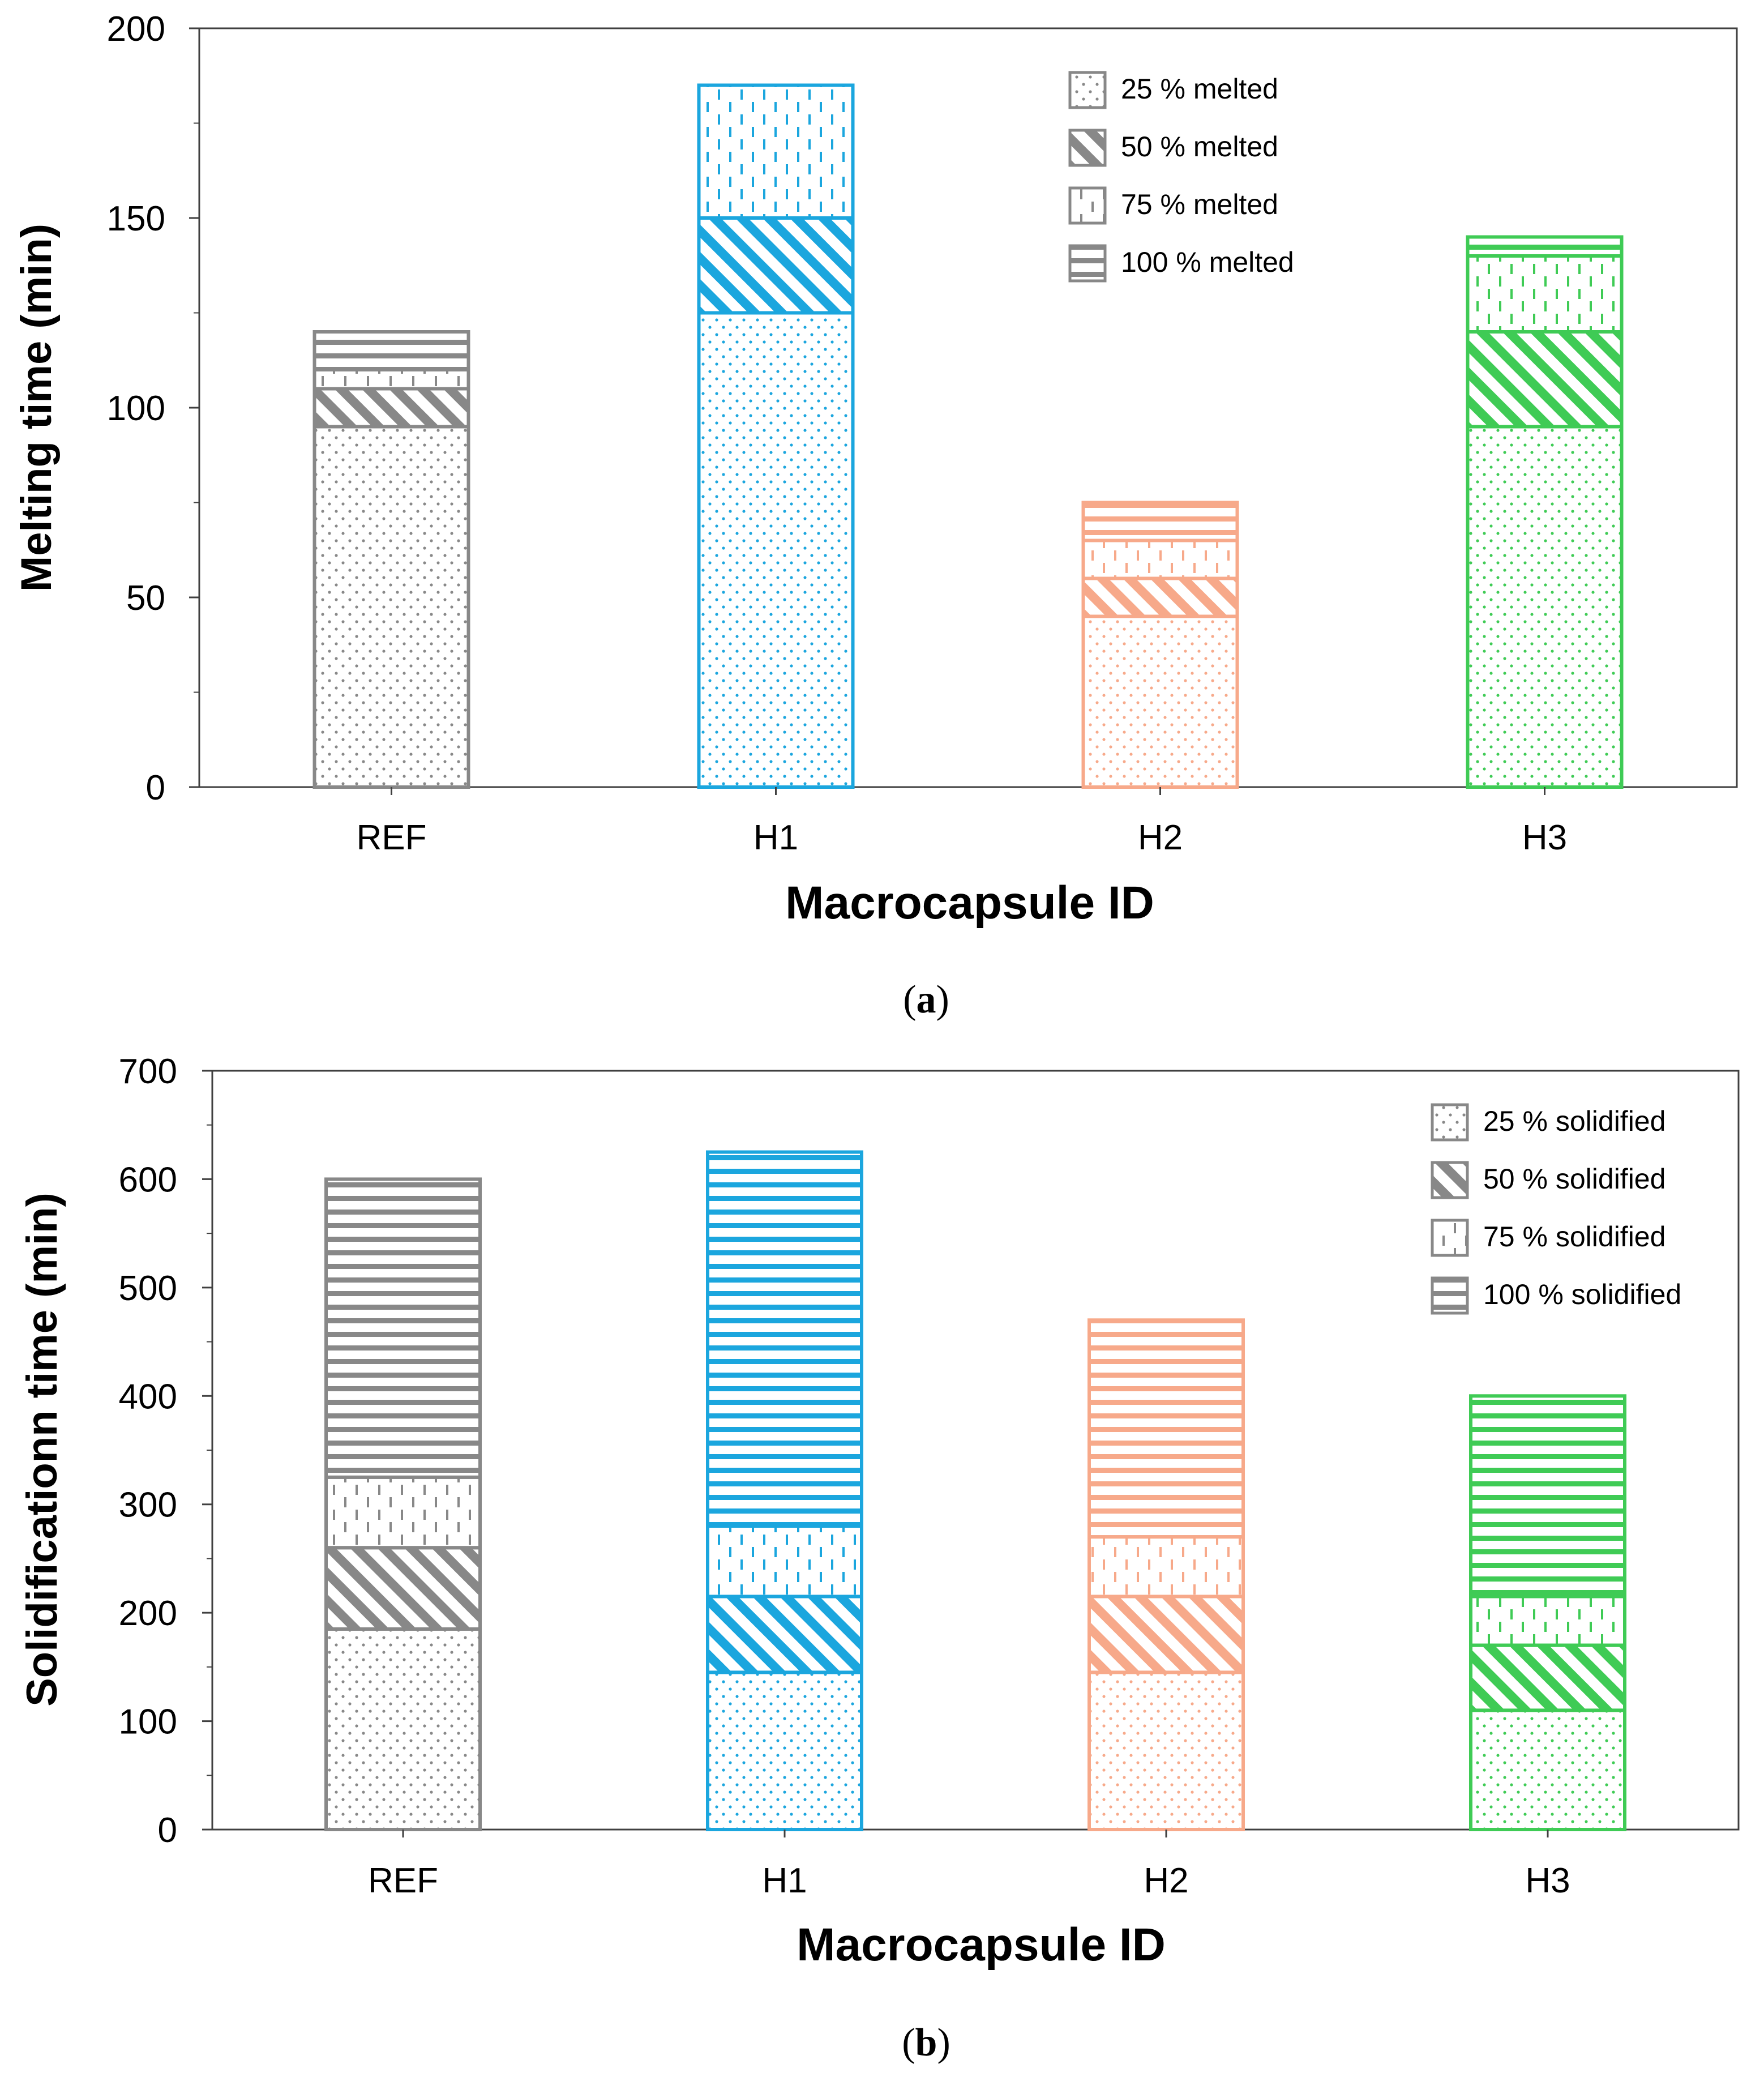  Describe the element at coordinates (148, 1179) in the screenshot. I see `y-tick-label: 600` at that location.